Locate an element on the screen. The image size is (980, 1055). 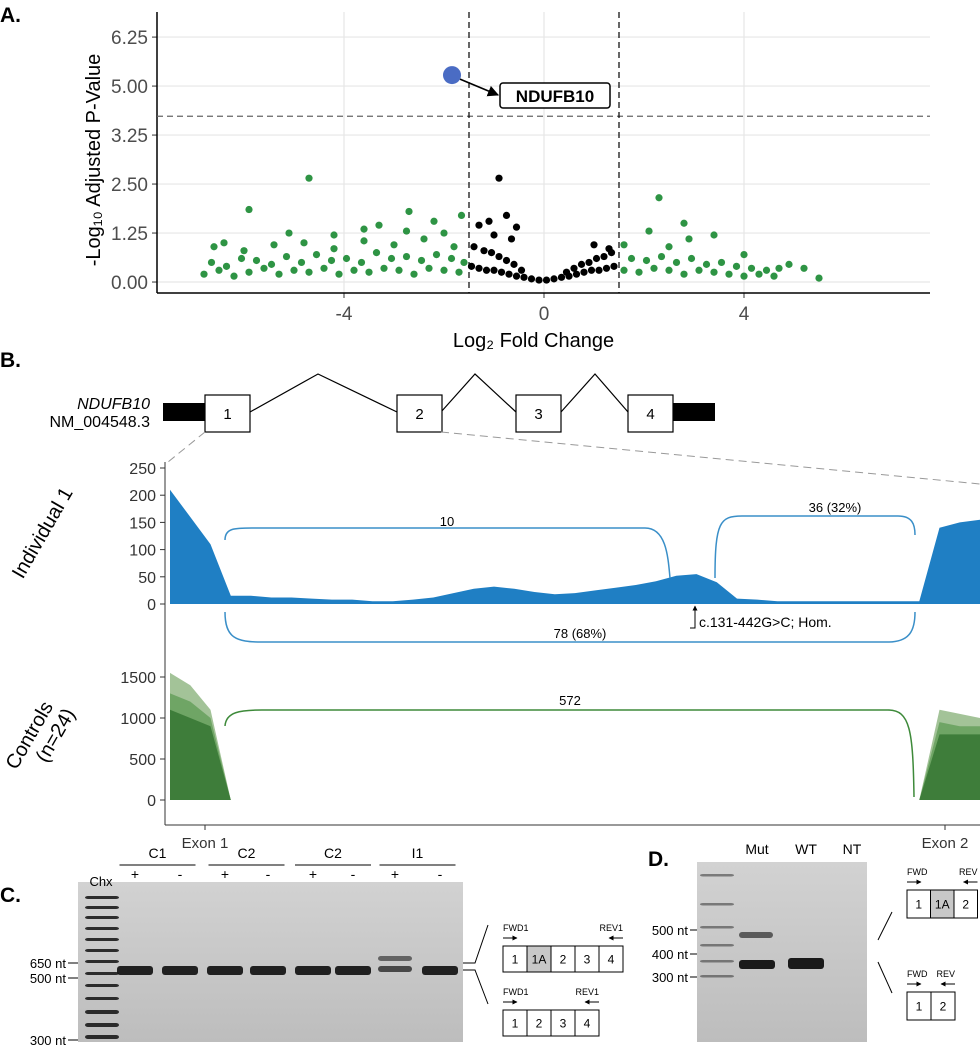
ladder-label: Chx is located at coordinates (101, 881).